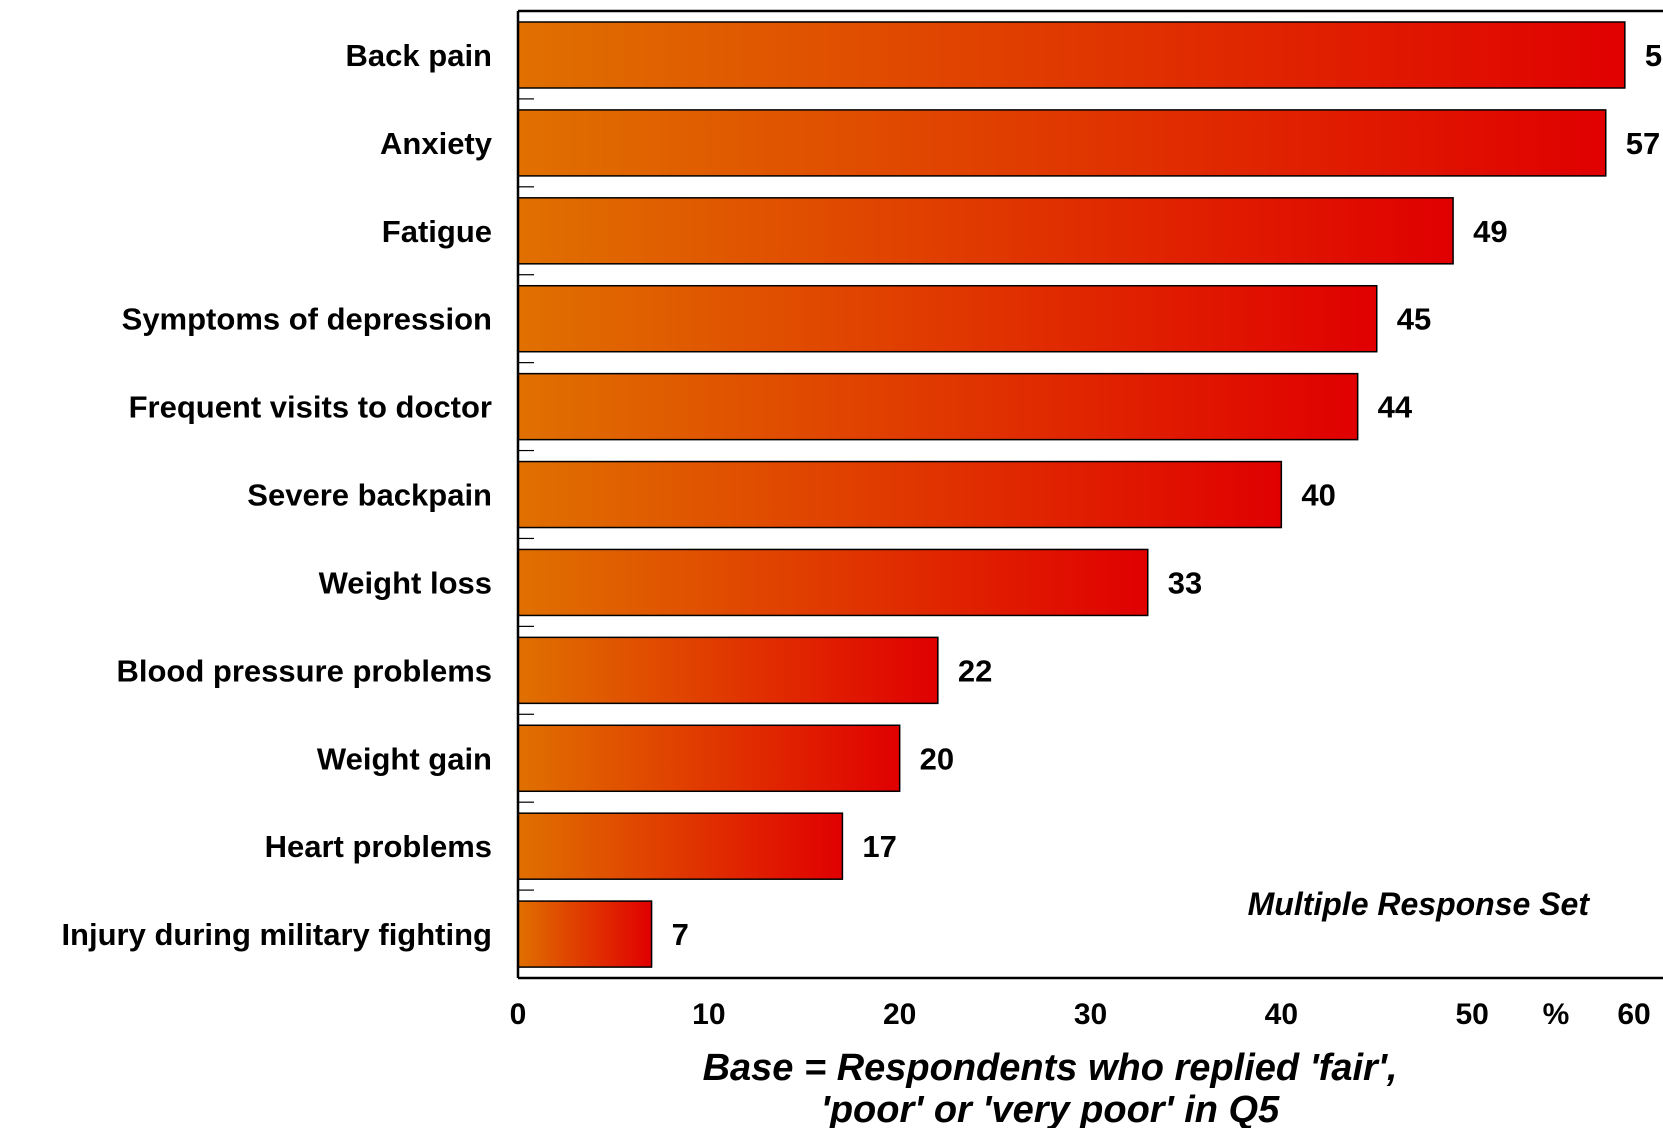 Image resolution: width=1663 pixels, height=1128 pixels. Describe the element at coordinates (436, 143) in the screenshot. I see `category-label: Anxiety` at that location.